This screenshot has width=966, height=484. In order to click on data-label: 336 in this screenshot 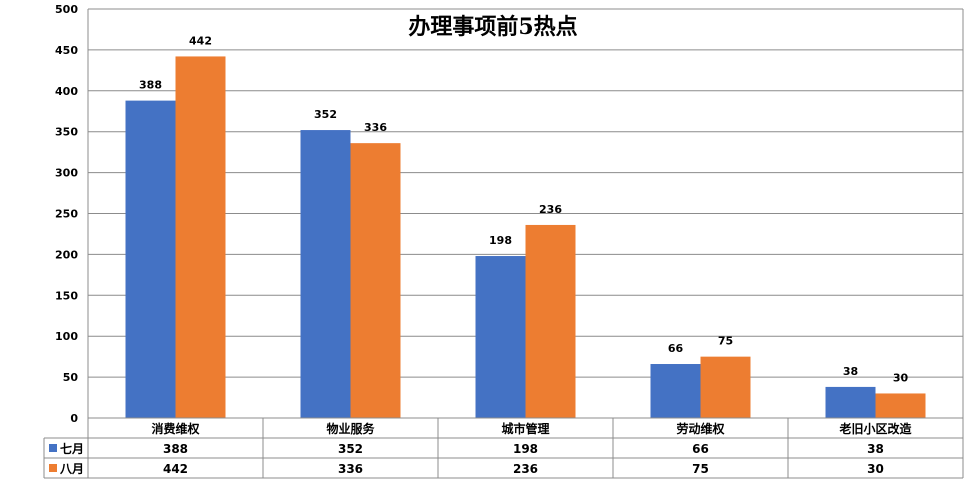, I will do `click(375, 127)`.